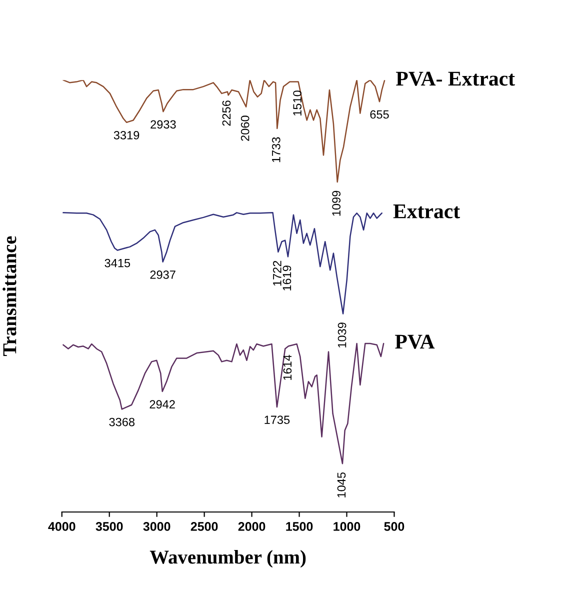 This screenshot has height=602, width=573. I want to click on annotation: 1722, so click(277, 273).